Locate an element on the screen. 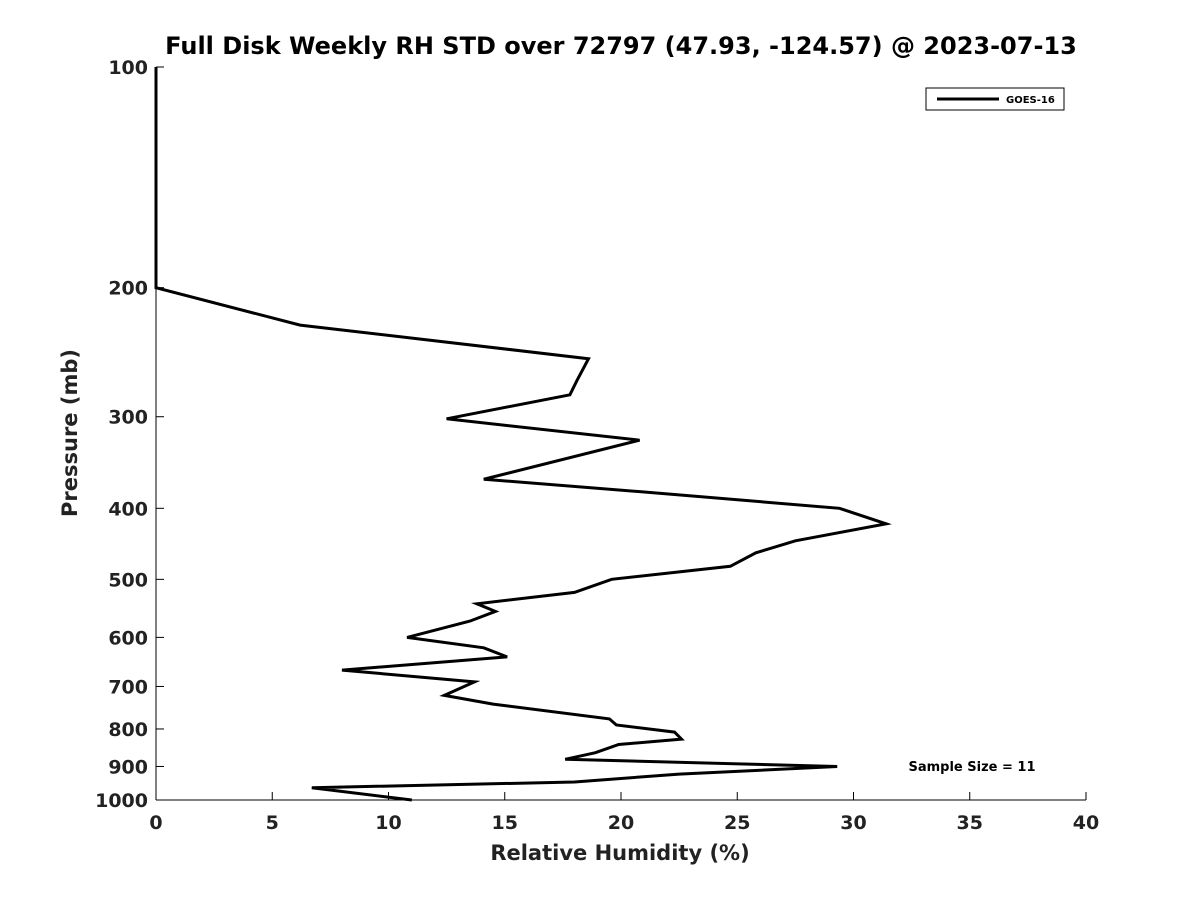  x-tick-label: 30 is located at coordinates (853, 823).